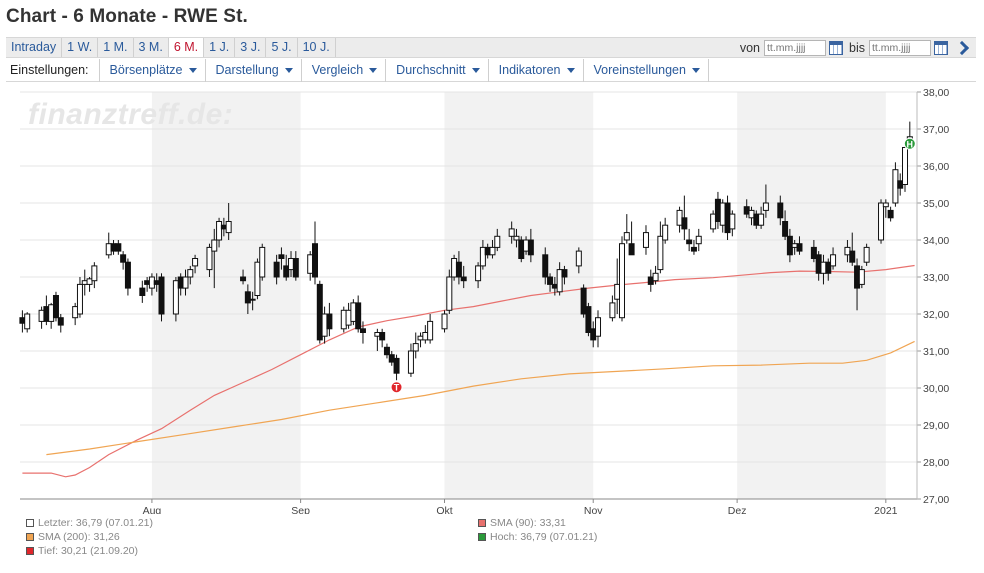 The image size is (984, 573). I want to click on legend-entry: SMA (90): 33,31, so click(522, 523).